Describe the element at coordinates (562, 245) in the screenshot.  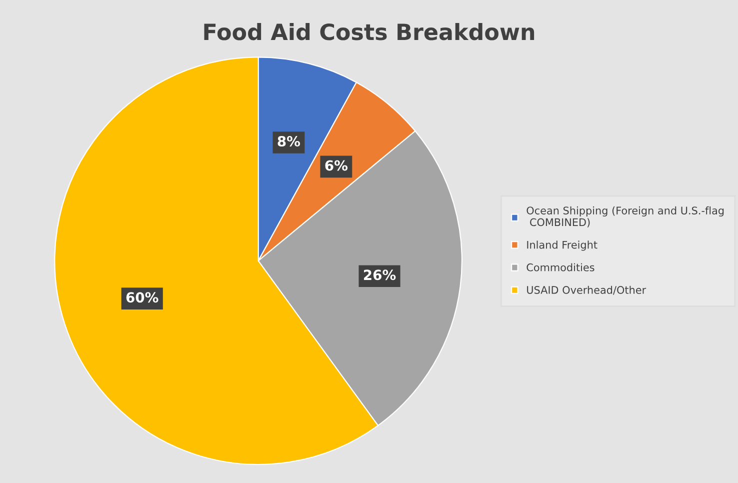
I see `legend-label: Inland Freight` at that location.